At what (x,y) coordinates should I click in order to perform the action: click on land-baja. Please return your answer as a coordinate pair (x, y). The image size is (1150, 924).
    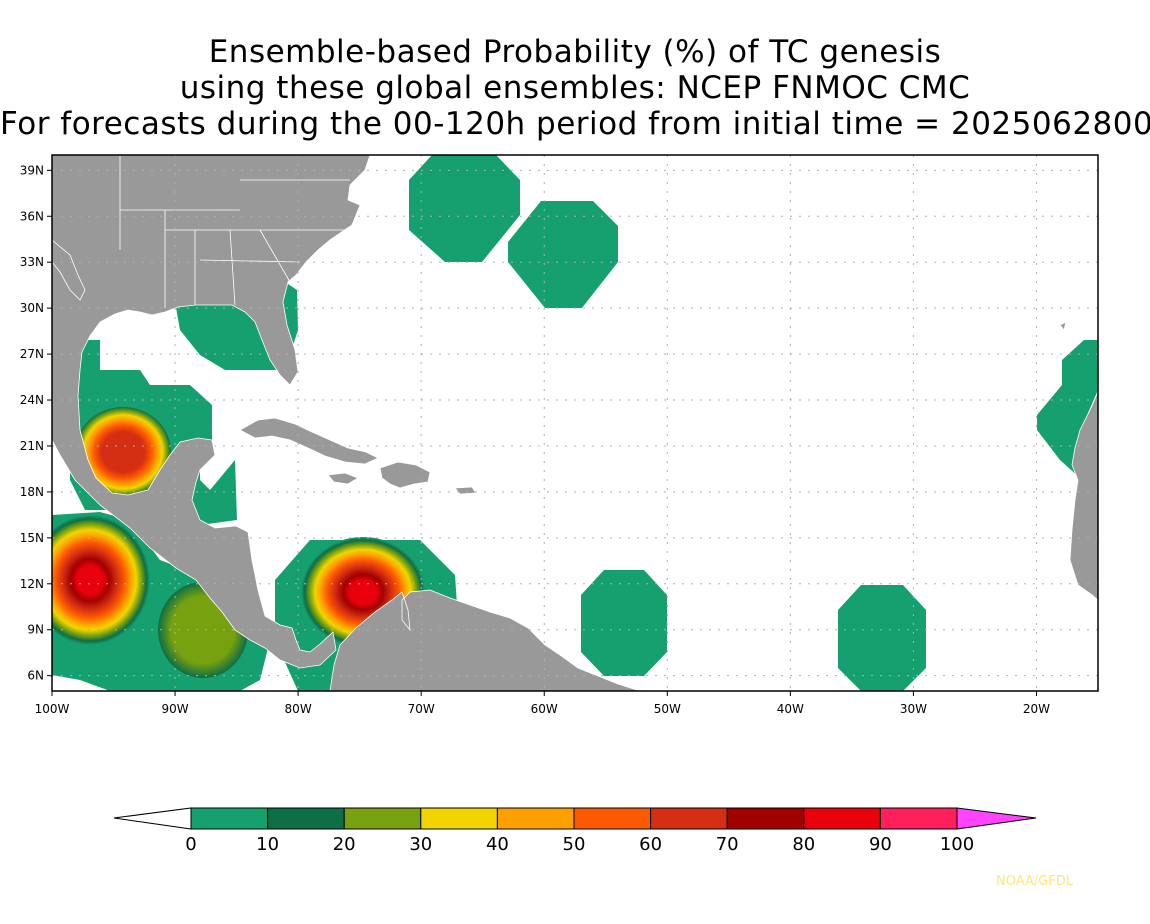
    Looking at the image, I should click on (69, 270).